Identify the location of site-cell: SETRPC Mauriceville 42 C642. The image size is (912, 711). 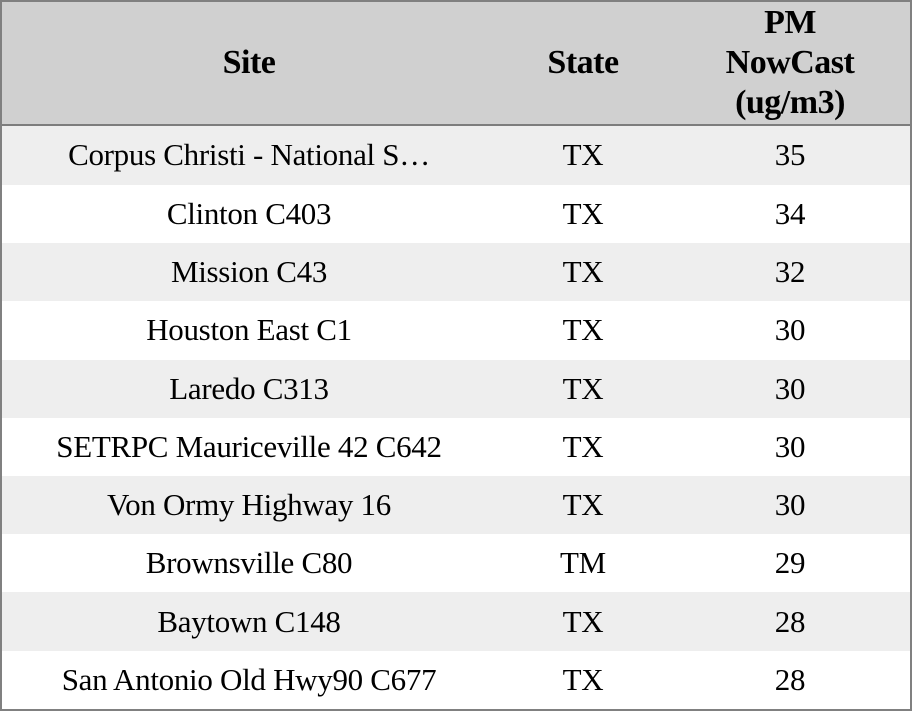
(249, 446).